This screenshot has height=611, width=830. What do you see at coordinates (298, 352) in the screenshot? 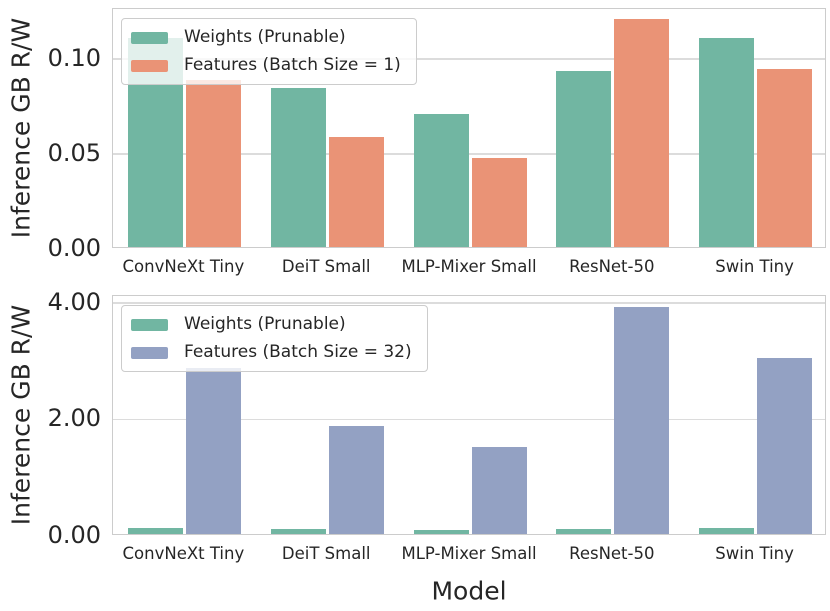
I see `legend-entry-label: Features (Batch Size = 32)` at bounding box center [298, 352].